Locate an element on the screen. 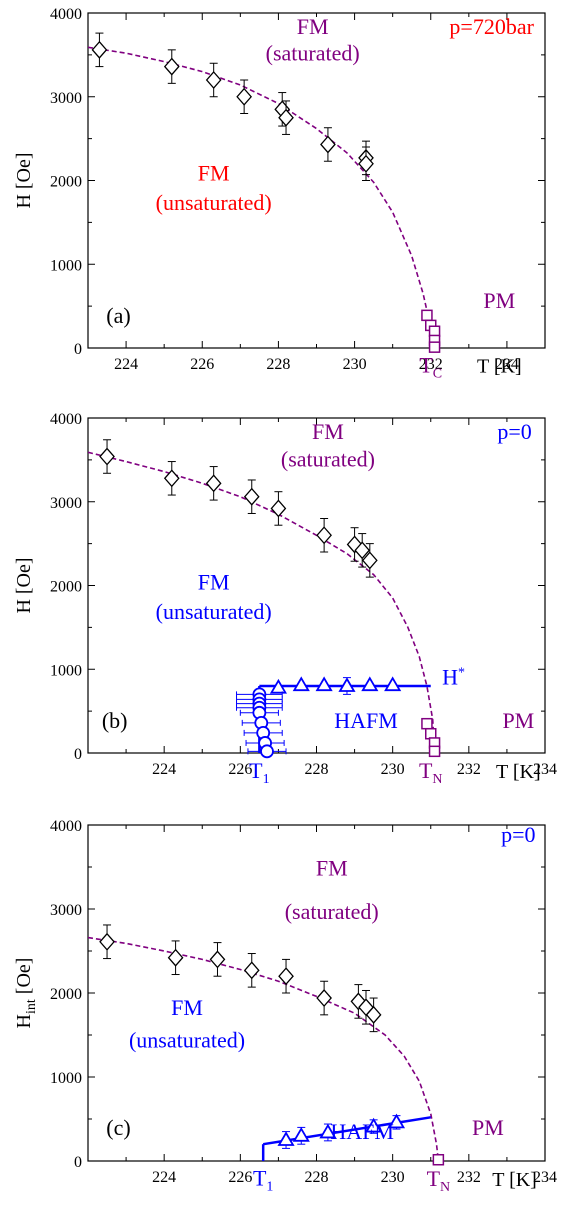 This screenshot has height=1205, width=569. h-star-label: H* is located at coordinates (453, 676).